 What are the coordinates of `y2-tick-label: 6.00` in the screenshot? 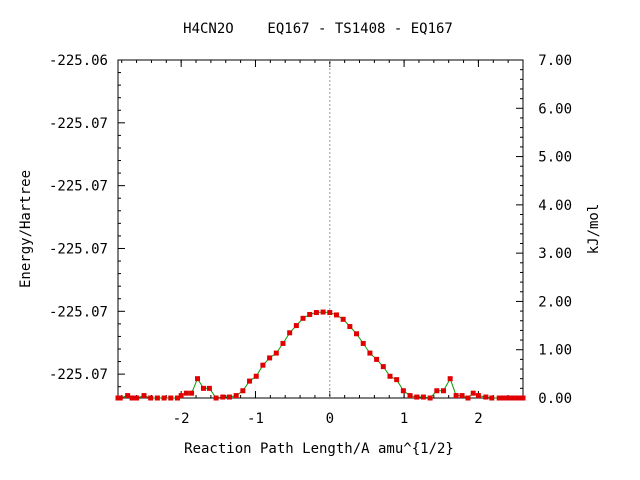 It's located at (555, 109).